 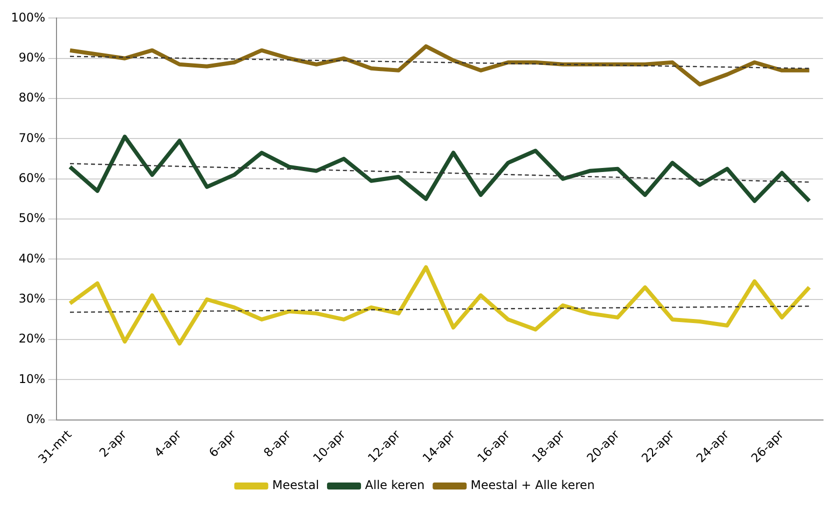 I want to click on y-tick-label: 10%, so click(x=32, y=379).